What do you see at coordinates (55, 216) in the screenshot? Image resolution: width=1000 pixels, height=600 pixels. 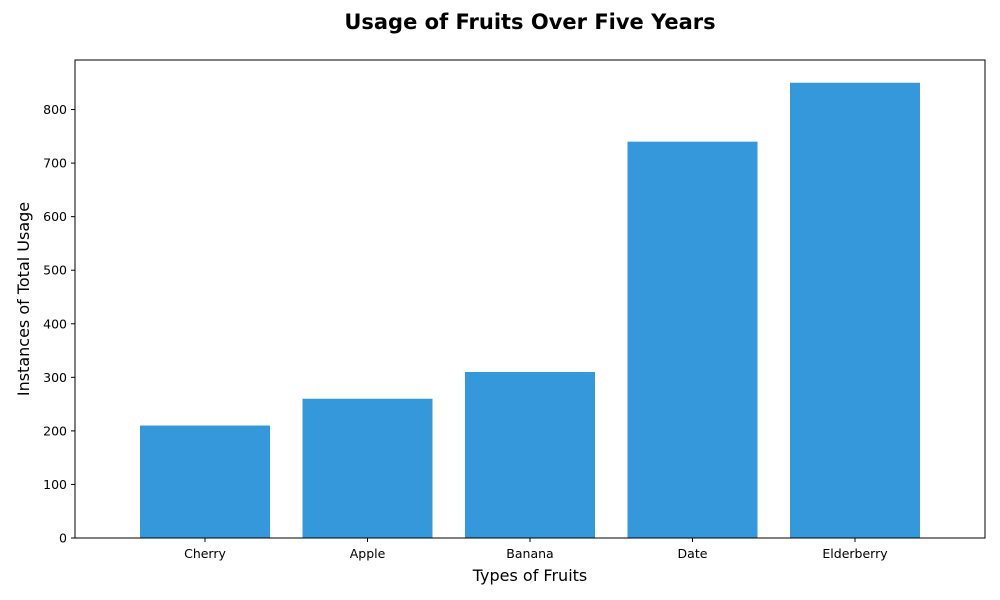 I see `y-tick-label: 600` at bounding box center [55, 216].